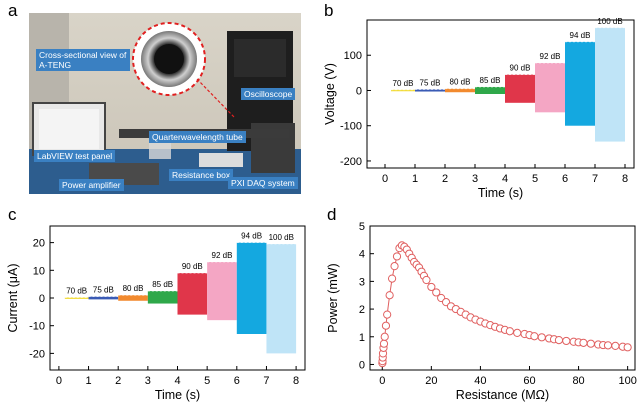 The image size is (642, 406). What do you see at coordinates (281, 237) in the screenshot?
I see `chart-c-db-label: 100 dB` at bounding box center [281, 237].